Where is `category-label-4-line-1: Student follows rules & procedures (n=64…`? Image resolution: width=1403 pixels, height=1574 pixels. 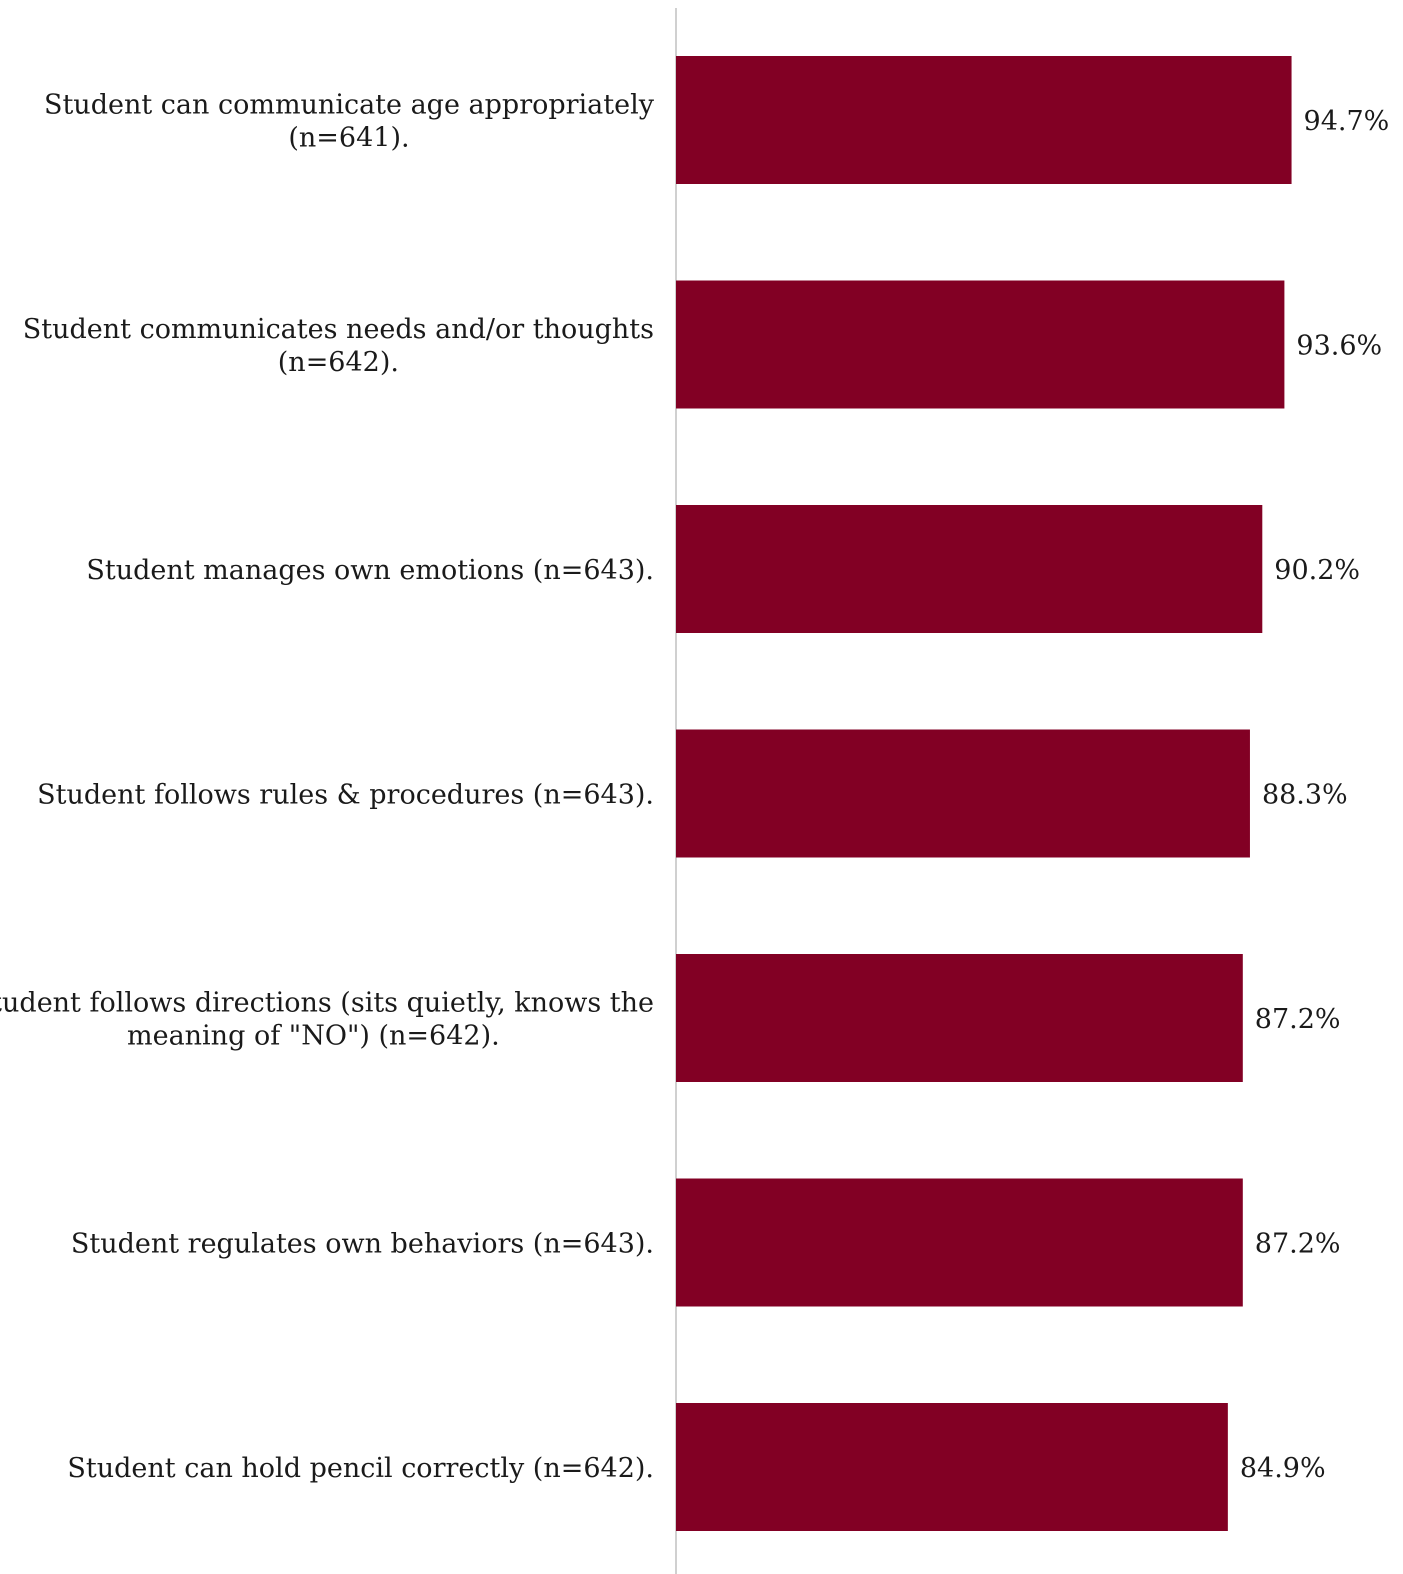
category-label-4-line-1: Student follows rules & procedures (n=64… is located at coordinates (345, 795).